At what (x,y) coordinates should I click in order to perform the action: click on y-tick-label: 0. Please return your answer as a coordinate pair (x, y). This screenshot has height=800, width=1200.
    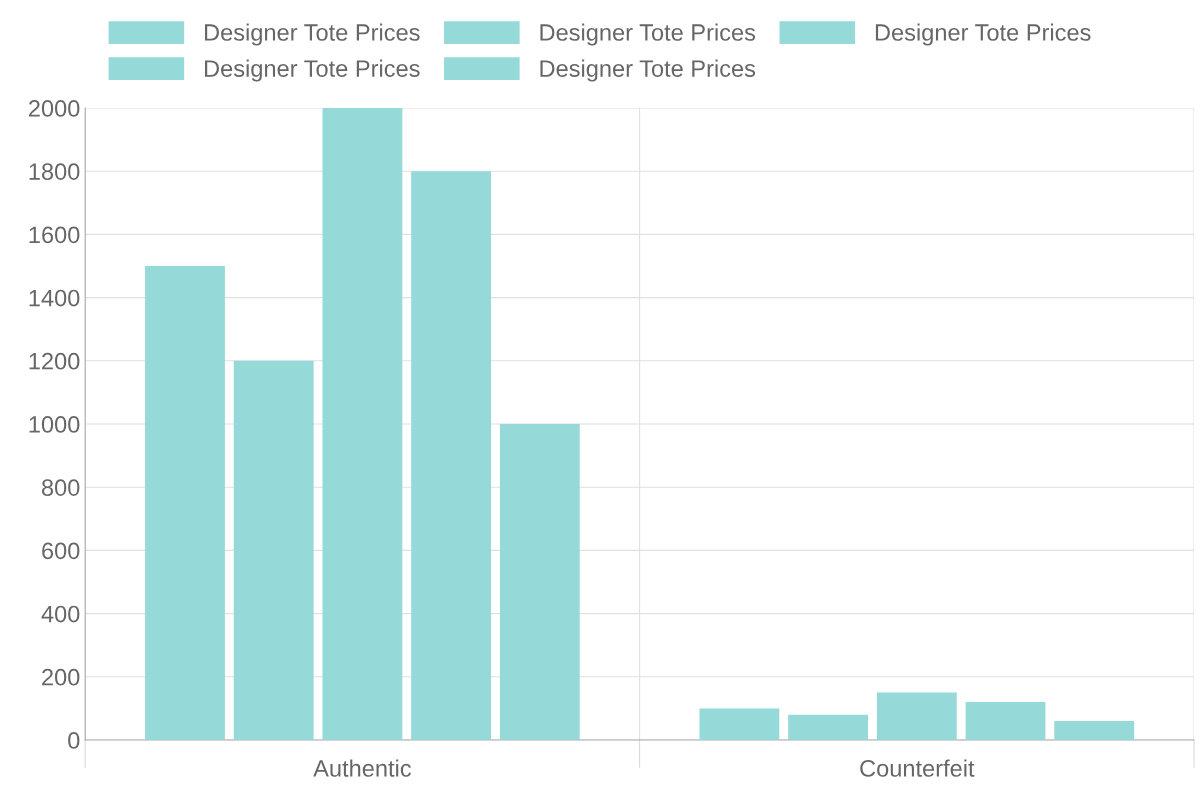
    Looking at the image, I should click on (74, 740).